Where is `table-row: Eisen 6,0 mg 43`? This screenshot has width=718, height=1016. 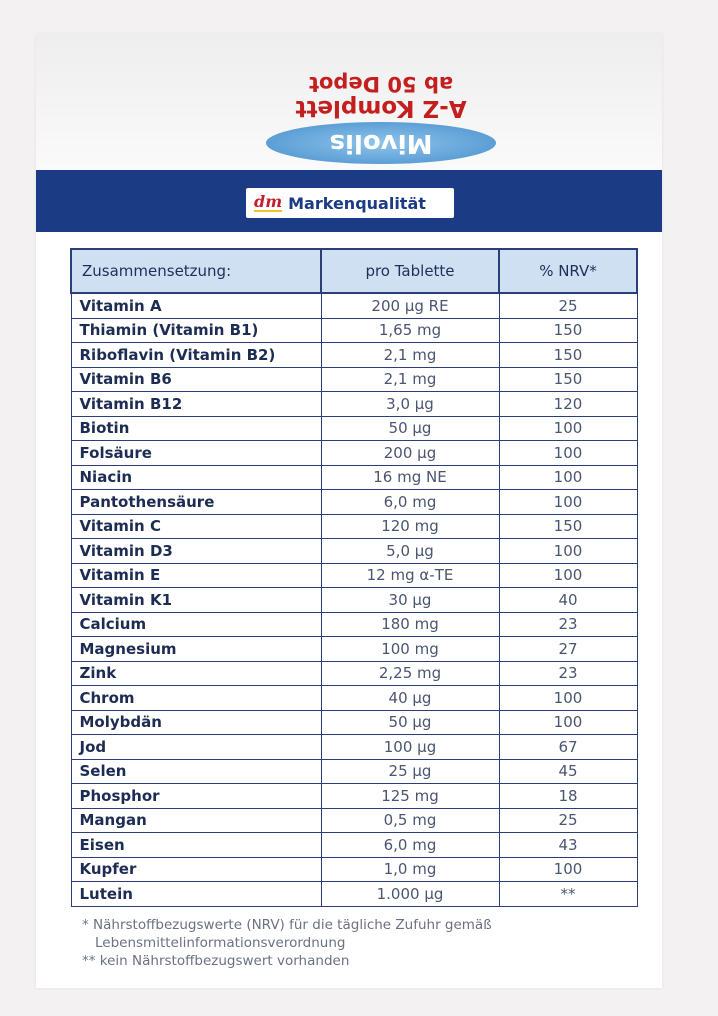
table-row: Eisen 6,0 mg 43 is located at coordinates (354, 845).